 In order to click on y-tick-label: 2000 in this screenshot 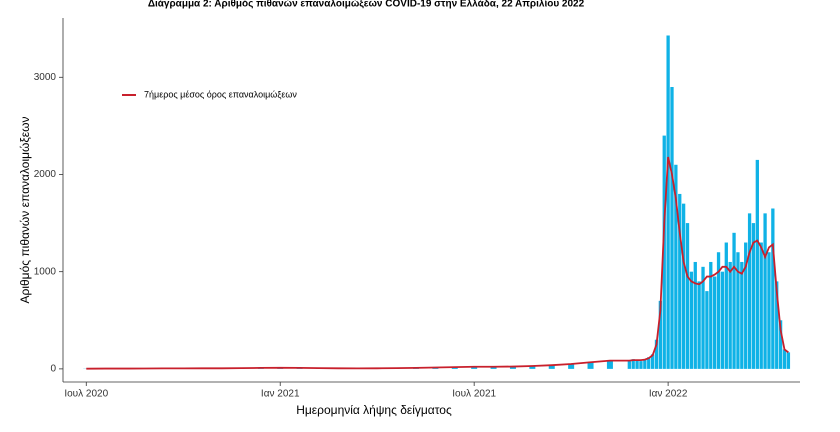, I will do `click(45, 174)`.